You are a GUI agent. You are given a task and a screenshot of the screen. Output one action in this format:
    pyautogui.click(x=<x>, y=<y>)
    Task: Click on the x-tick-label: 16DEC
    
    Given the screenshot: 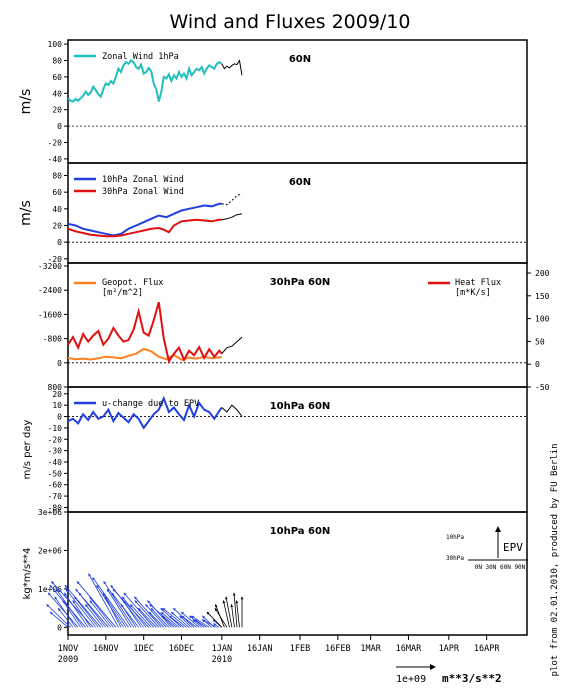 What is the action you would take?
    pyautogui.click(x=182, y=649)
    